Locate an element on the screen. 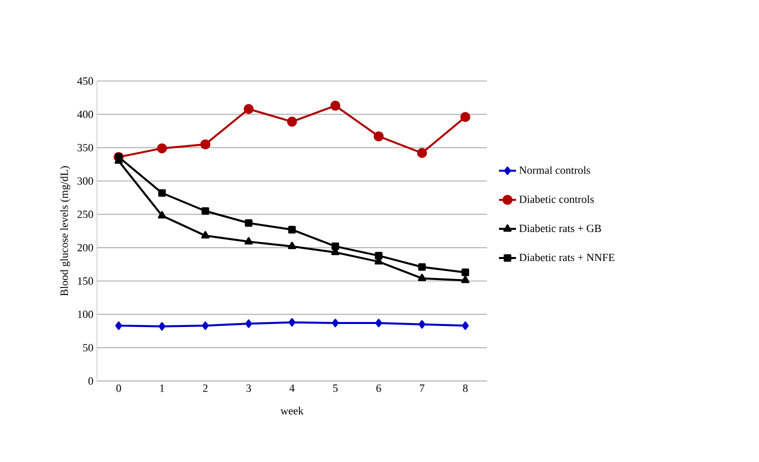 The height and width of the screenshot is (462, 759). y-tick-label: 50 is located at coordinates (88, 348).